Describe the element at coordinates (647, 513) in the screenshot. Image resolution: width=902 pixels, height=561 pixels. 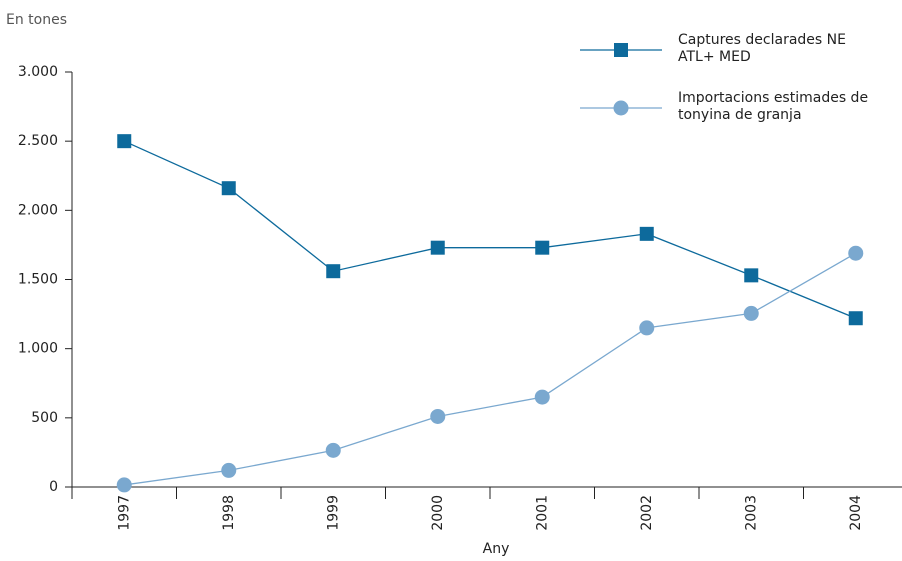
I see `x-tick-label: 2002` at that location.